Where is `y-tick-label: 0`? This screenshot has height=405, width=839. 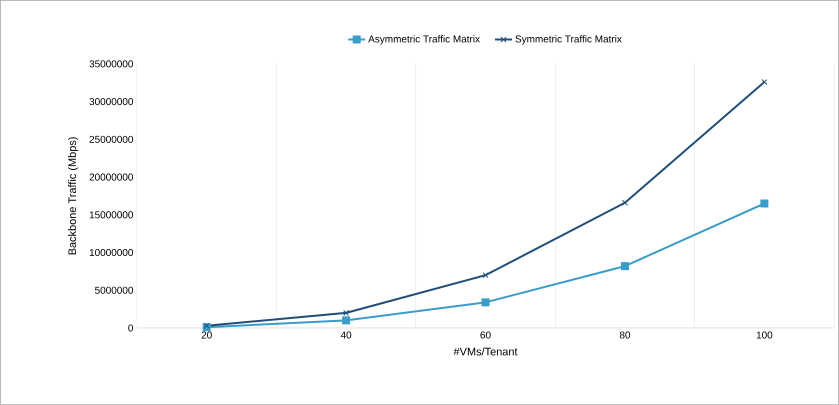
y-tick-label: 0 is located at coordinates (131, 328).